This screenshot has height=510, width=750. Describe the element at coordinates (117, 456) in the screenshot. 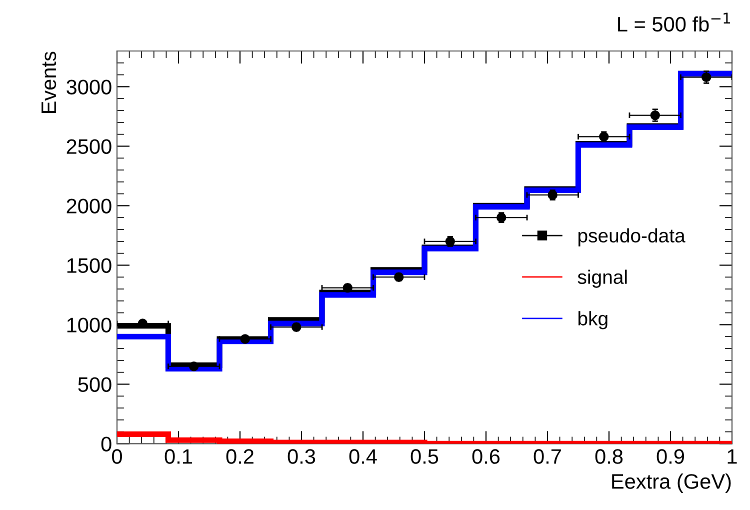

I see `x-tick-label: 0` at that location.